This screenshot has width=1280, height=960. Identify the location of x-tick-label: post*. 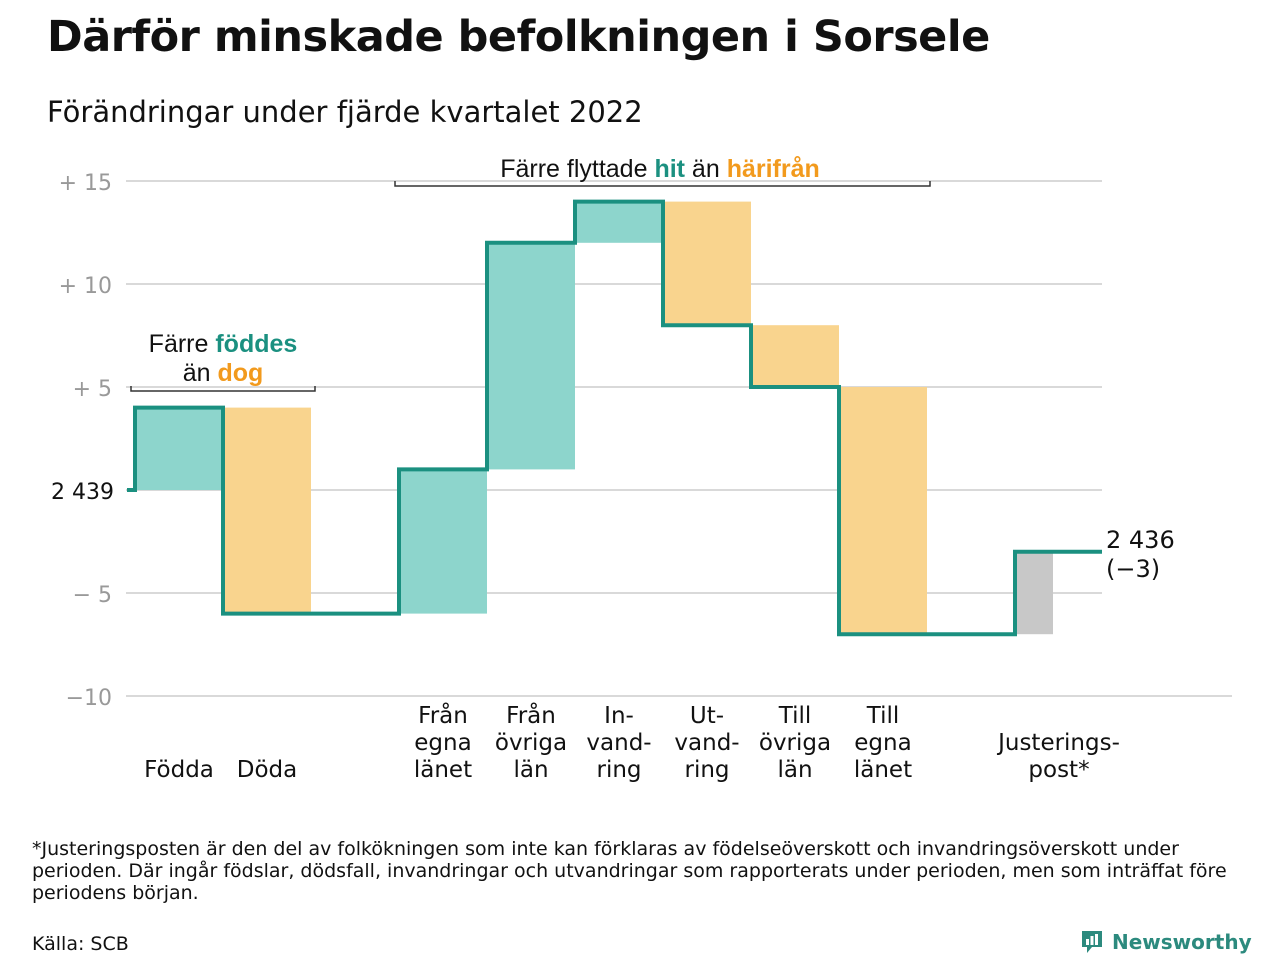
(1058, 770).